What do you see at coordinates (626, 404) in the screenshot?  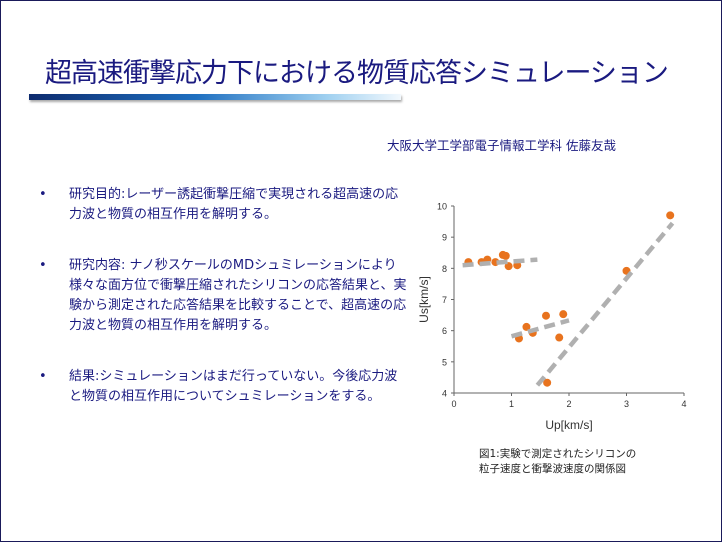 I see `x-tick-label: 3` at bounding box center [626, 404].